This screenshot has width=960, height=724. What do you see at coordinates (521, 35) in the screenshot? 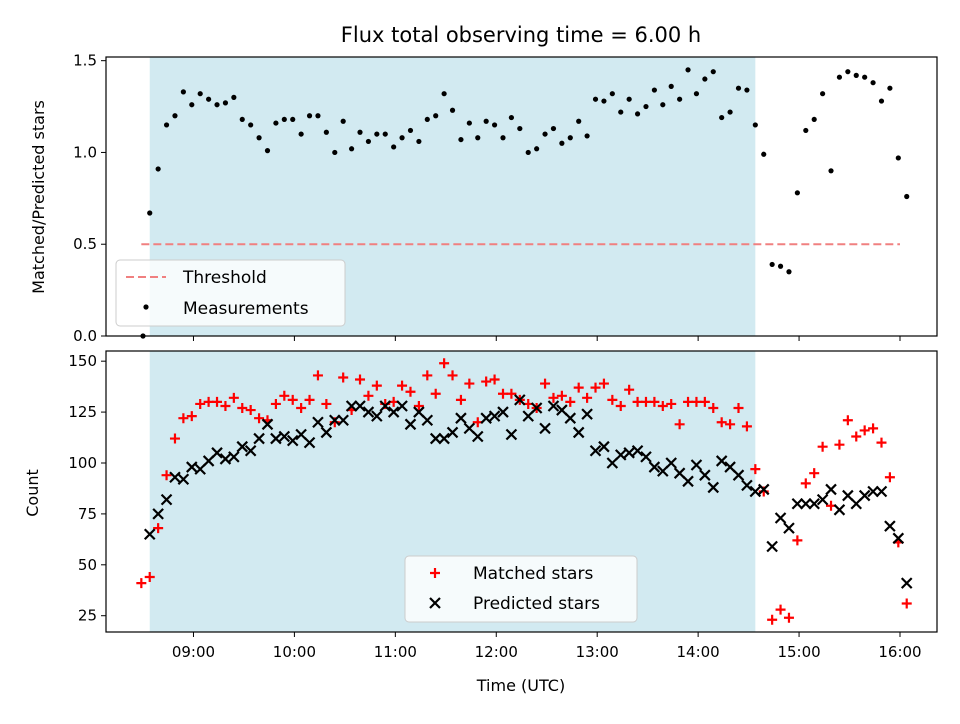
I see `chart-title: Flux total observing time = 6.00 h` at bounding box center [521, 35].